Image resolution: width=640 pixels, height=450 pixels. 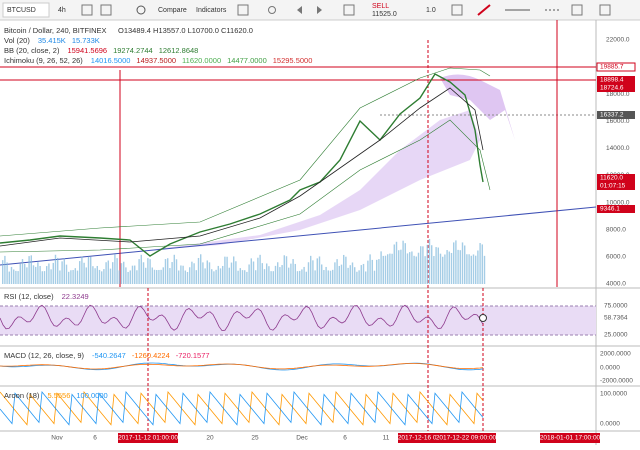 I want to click on indicator-value: 100.0000, so click(x=91, y=395).